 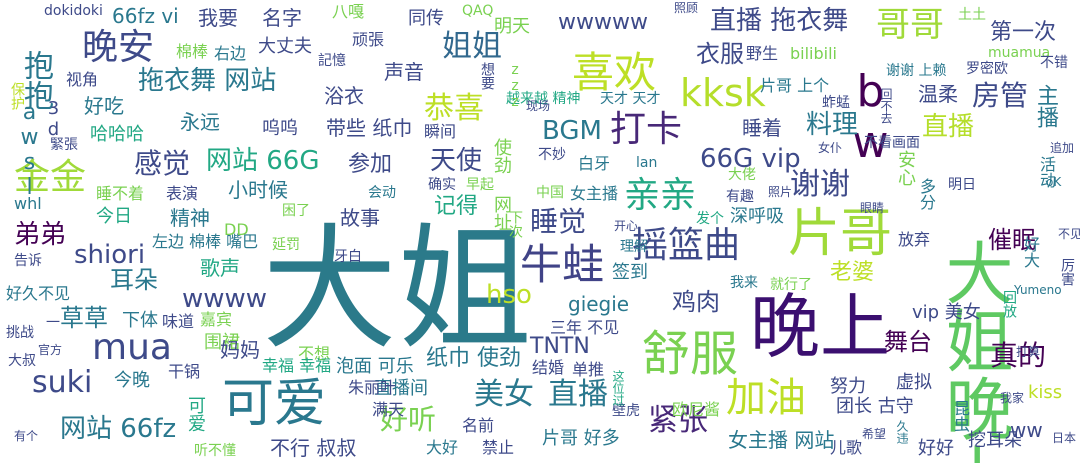 I want to click on cloud-word: 禁止, so click(x=498, y=447).